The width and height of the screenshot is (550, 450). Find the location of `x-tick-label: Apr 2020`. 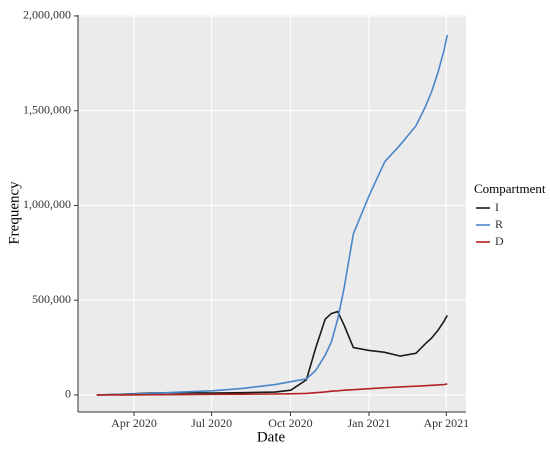

x-tick-label: Apr 2020 is located at coordinates (134, 423).